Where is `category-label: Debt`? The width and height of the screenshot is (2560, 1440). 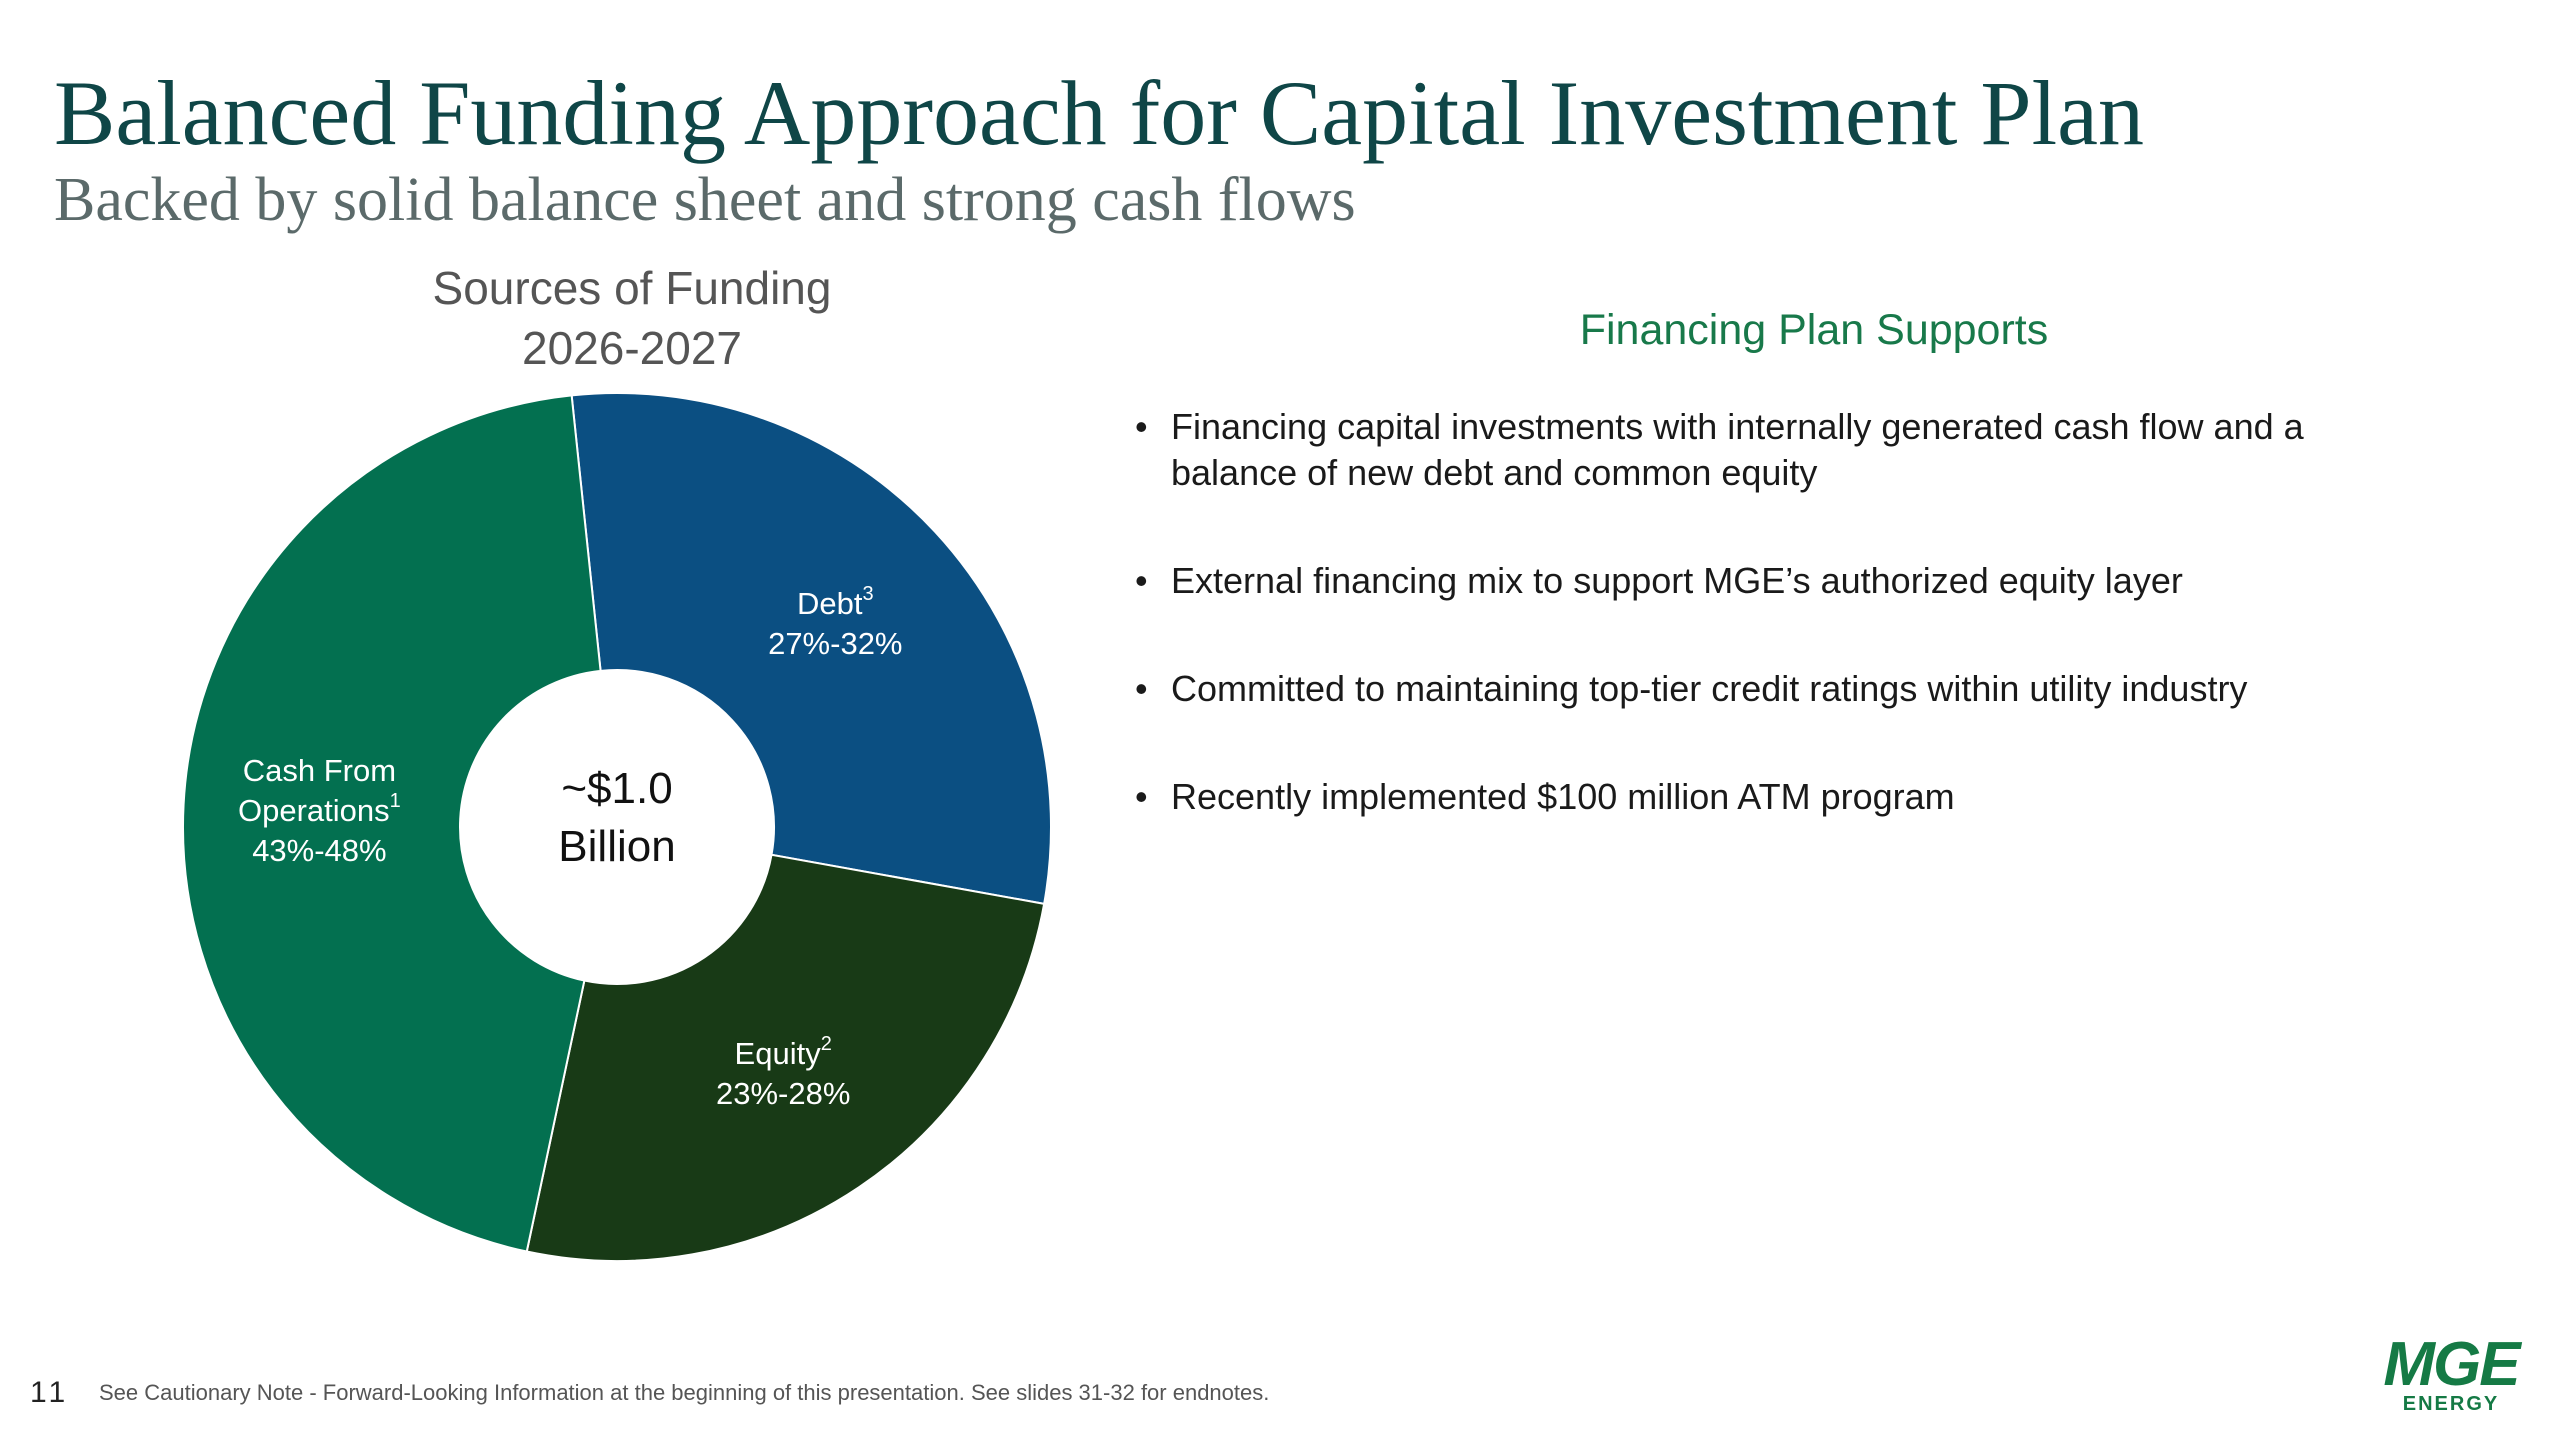 category-label: Debt is located at coordinates (829, 604).